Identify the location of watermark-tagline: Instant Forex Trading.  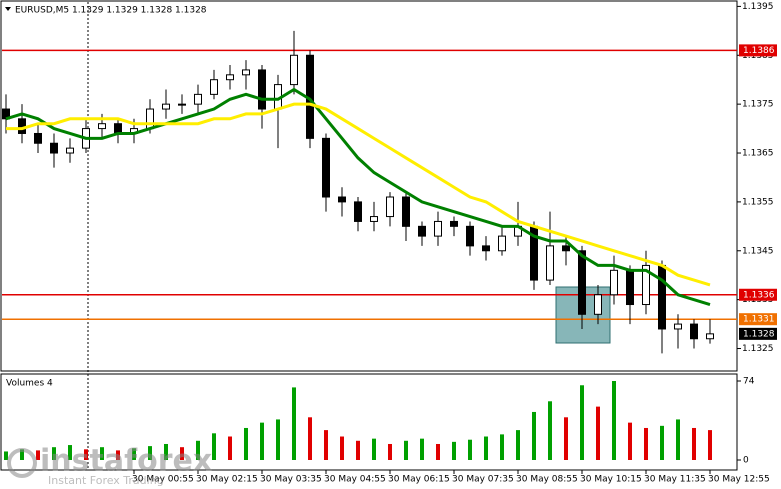
(106, 480).